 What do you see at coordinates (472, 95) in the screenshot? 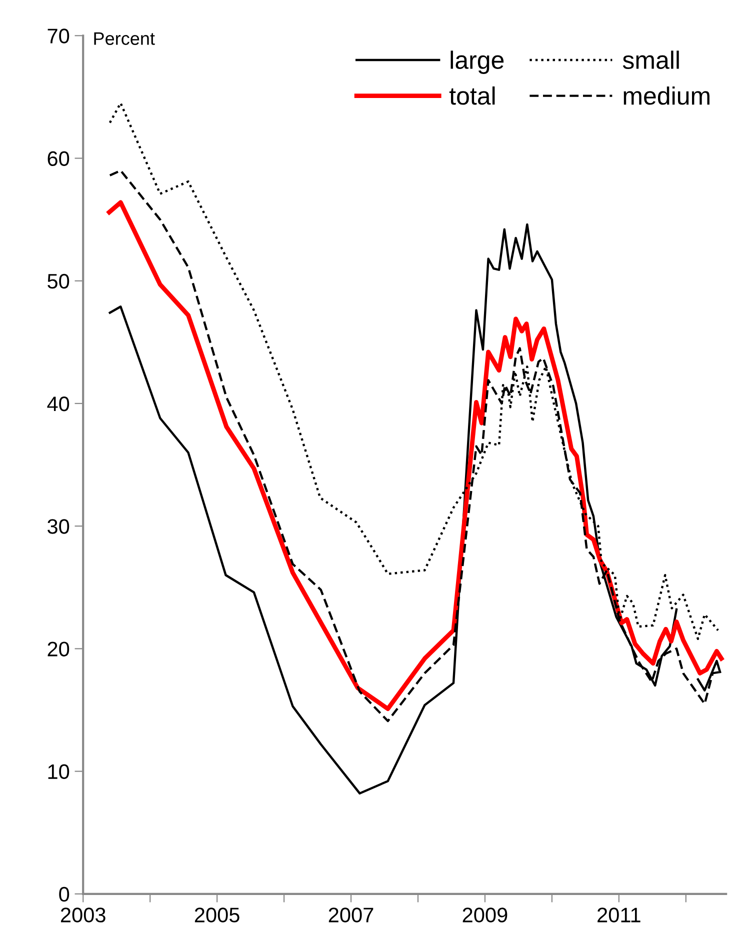
I see `legend-label: total` at bounding box center [472, 95].